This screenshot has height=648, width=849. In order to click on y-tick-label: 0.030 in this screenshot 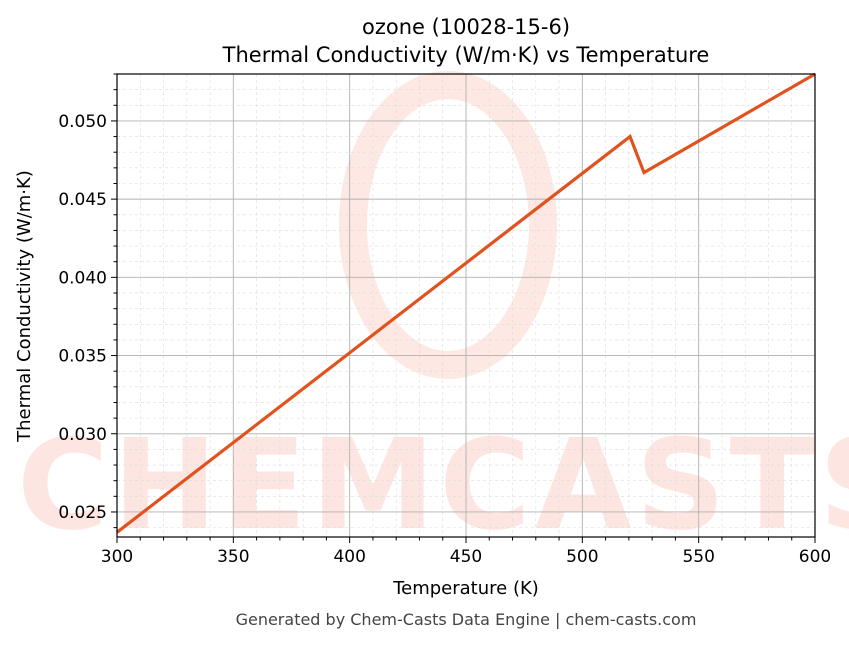, I will do `click(82, 435)`.